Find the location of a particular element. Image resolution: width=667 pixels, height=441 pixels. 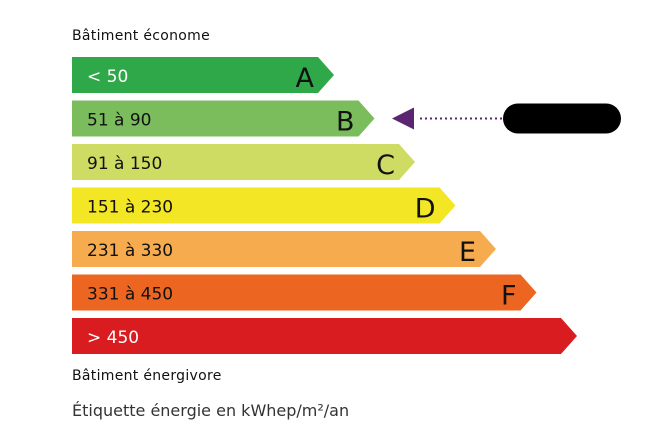

indicator-arrow-icon is located at coordinates (403, 118).